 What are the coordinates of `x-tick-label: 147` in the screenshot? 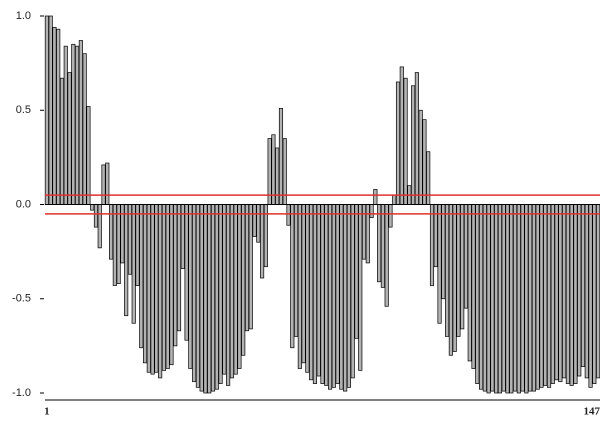 It's located at (592, 412).